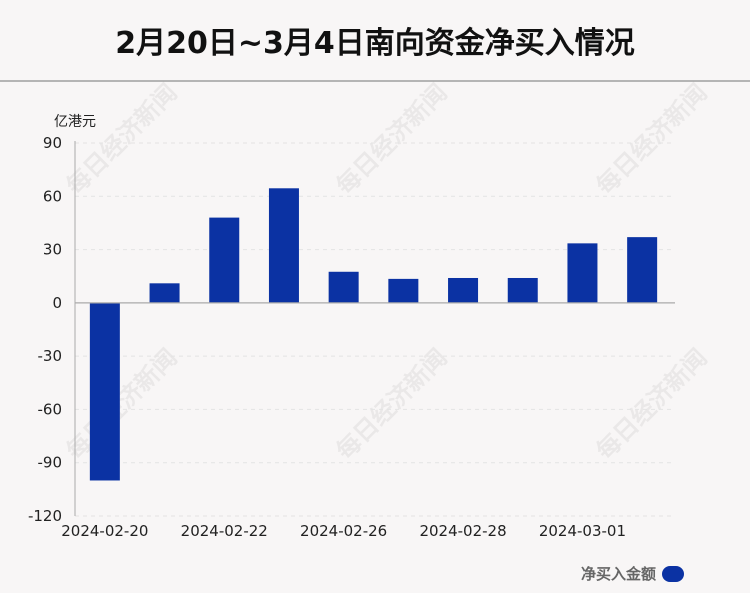  I want to click on chart-title: 2月20日~3月4日南向资金净买入情况, so click(375, 43).